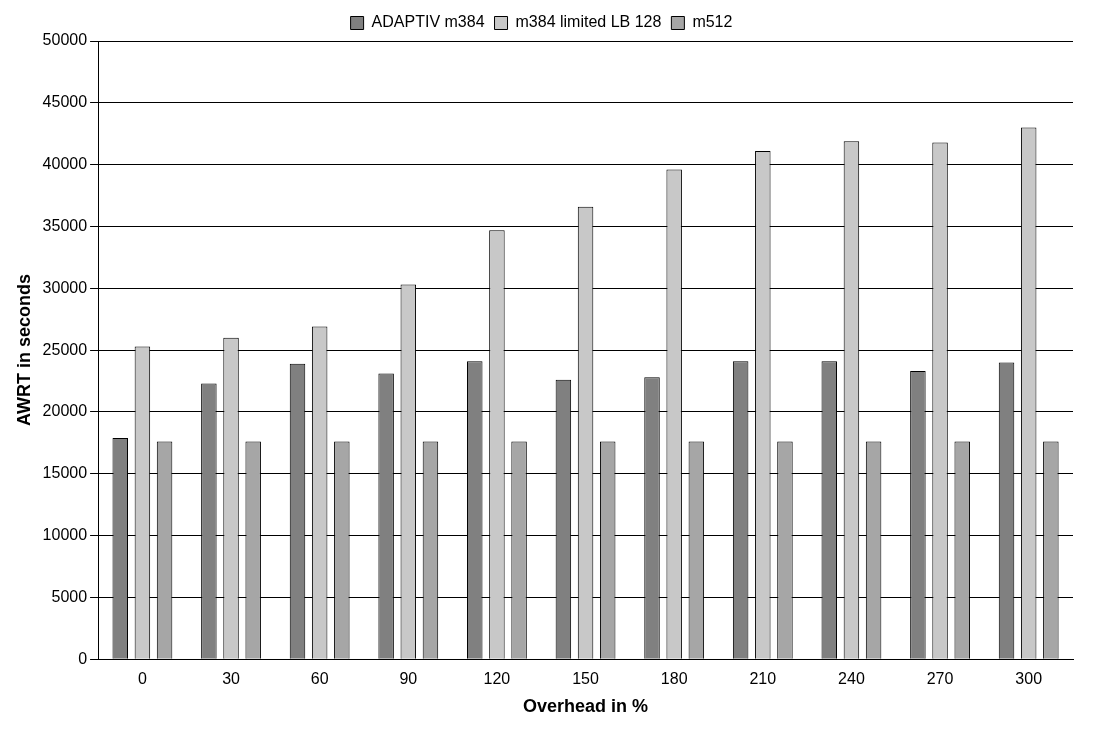 This screenshot has height=732, width=1093. Describe the element at coordinates (497, 679) in the screenshot. I see `x-tick-label: 120` at that location.